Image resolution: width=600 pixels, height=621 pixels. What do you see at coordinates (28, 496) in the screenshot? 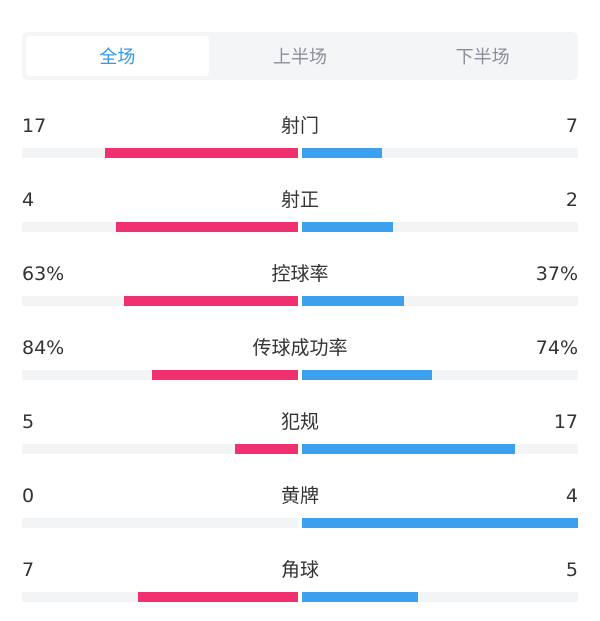
I see `home-value: 0` at bounding box center [28, 496].